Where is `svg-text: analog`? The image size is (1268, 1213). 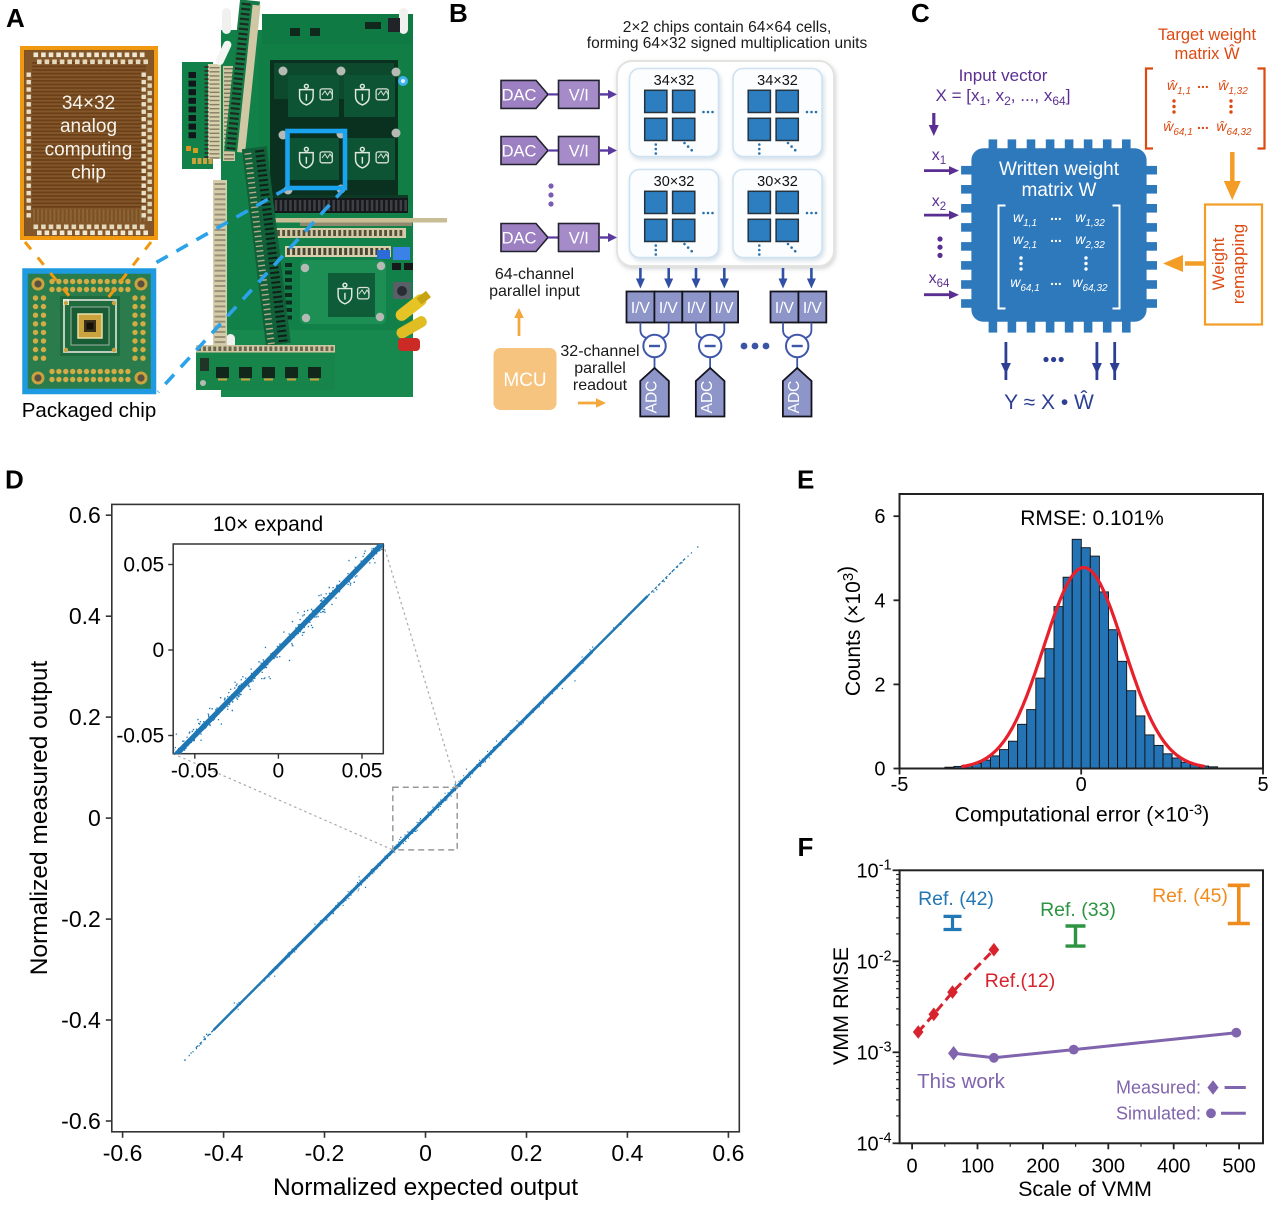 svg-text: analog is located at coordinates (88, 126).